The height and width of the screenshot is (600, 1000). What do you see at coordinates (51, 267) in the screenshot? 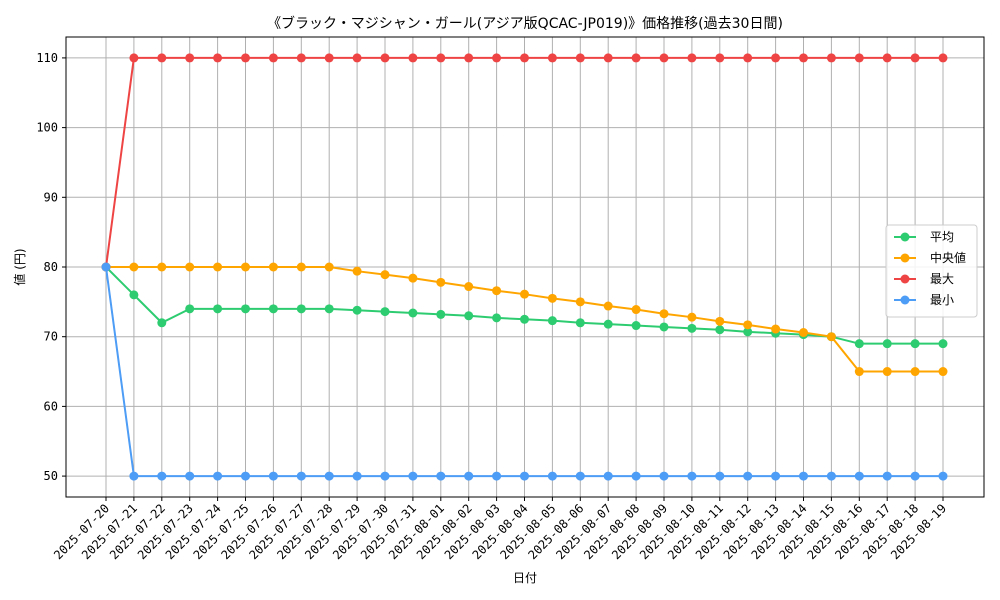
I see `y-tick-label: 80` at bounding box center [51, 267].